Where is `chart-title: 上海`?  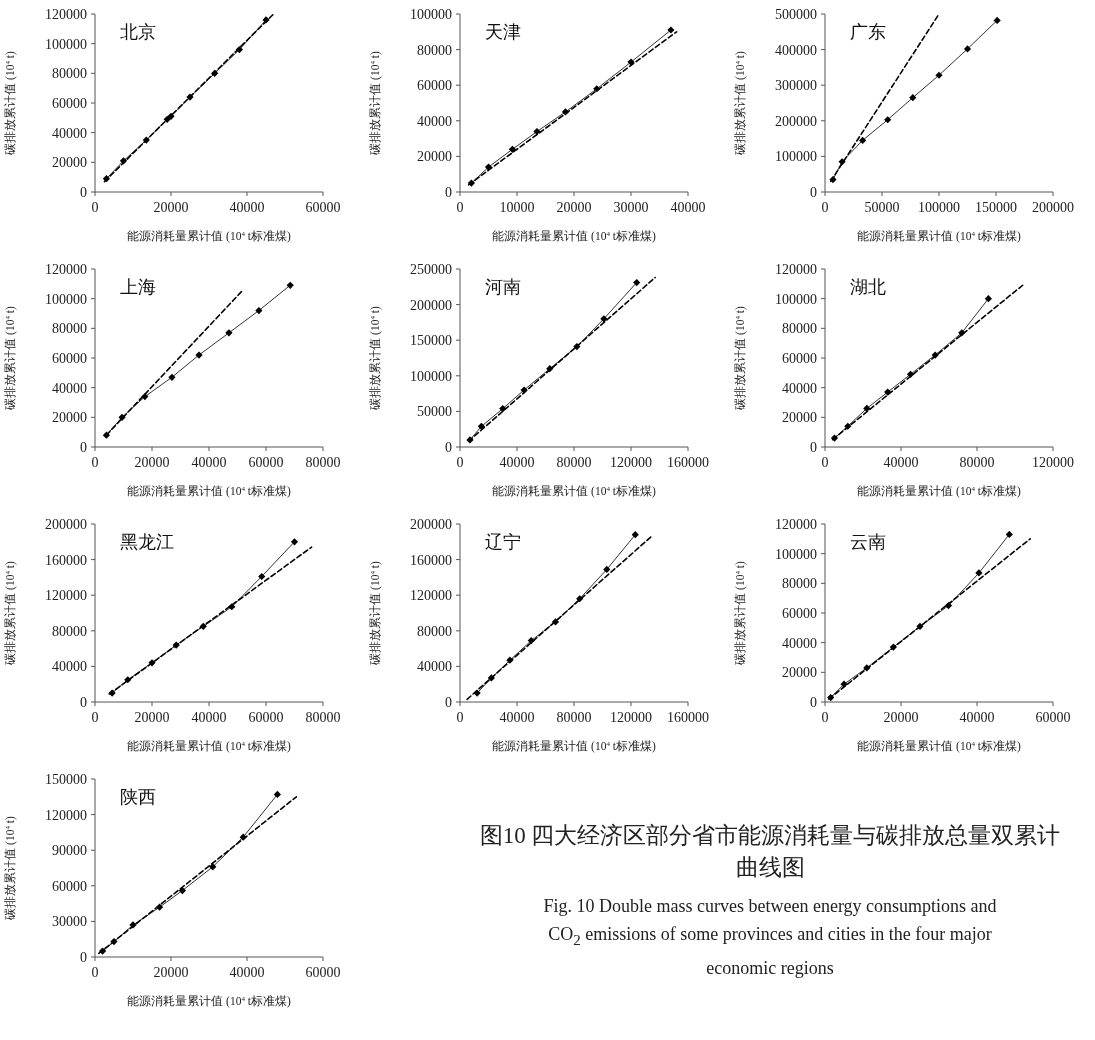
chart-title: 上海 is located at coordinates (138, 287).